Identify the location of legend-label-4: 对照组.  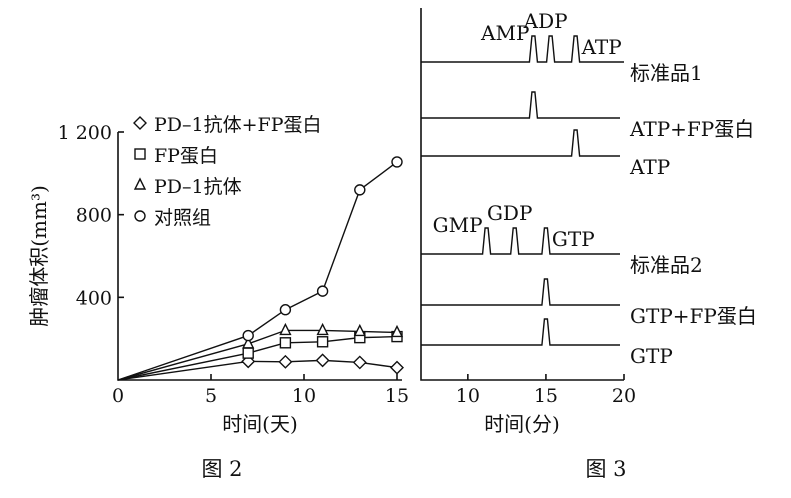
(182, 218).